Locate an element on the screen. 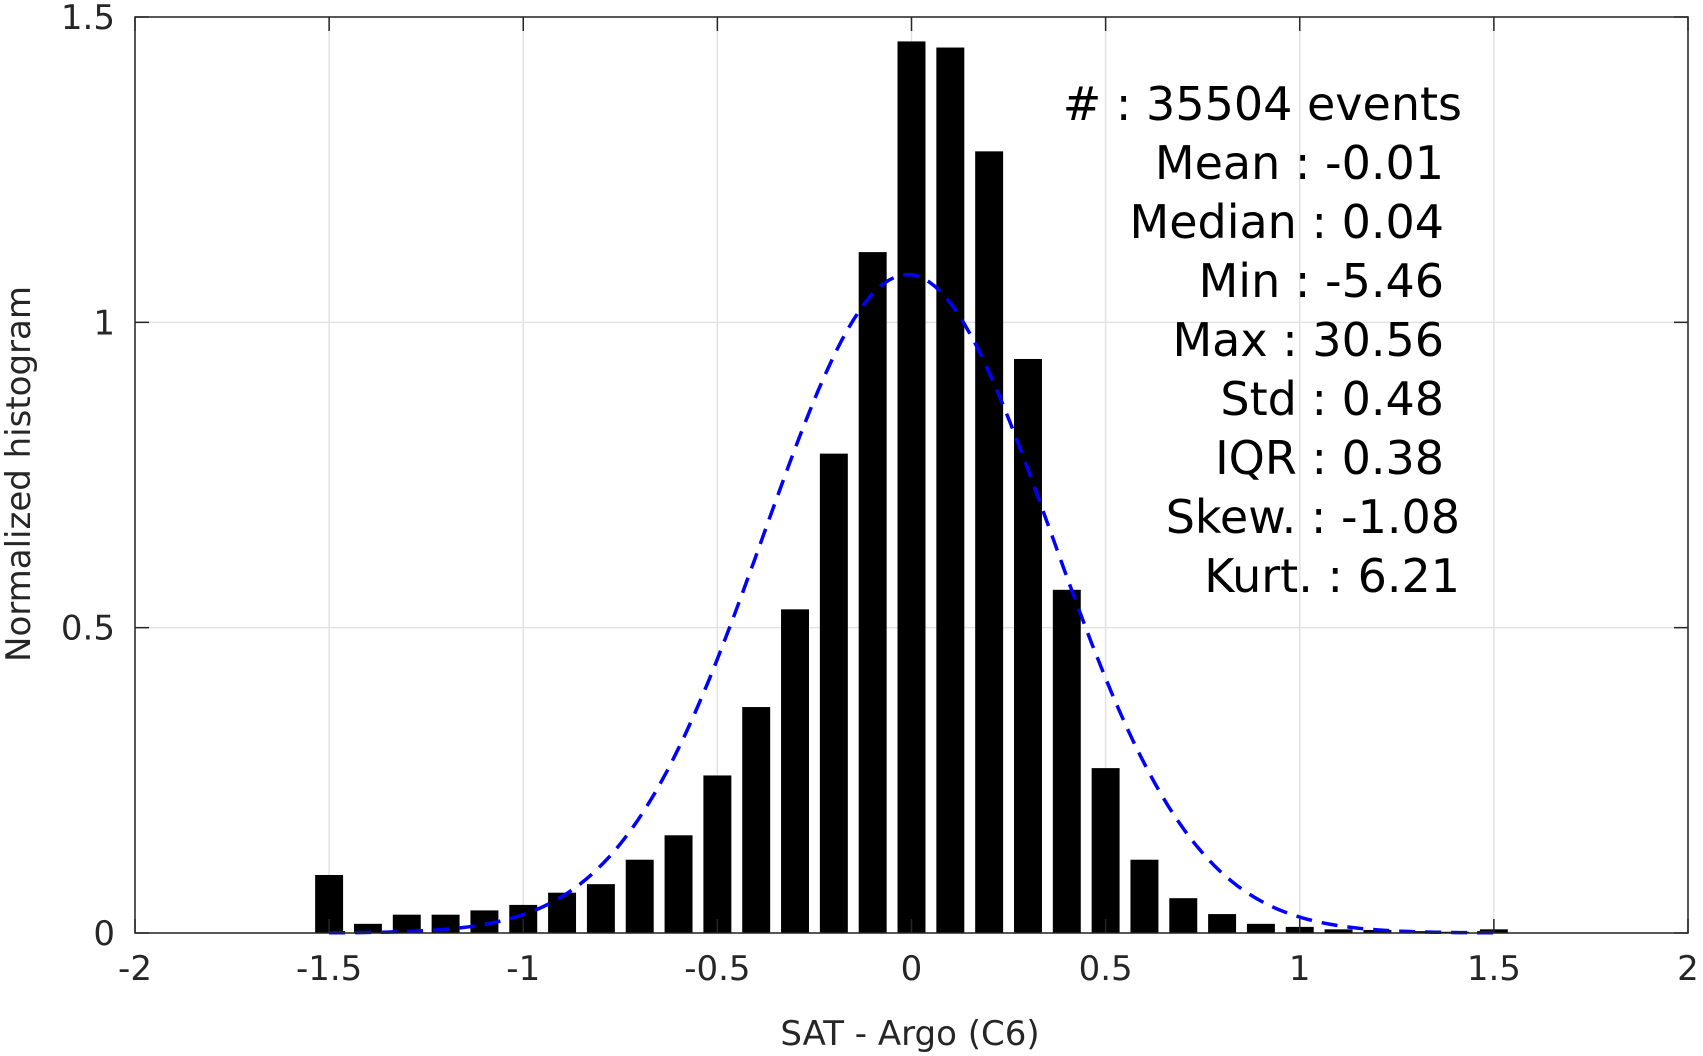 The image size is (1703, 1056). stat-line: # : 35504 events is located at coordinates (1262, 104).